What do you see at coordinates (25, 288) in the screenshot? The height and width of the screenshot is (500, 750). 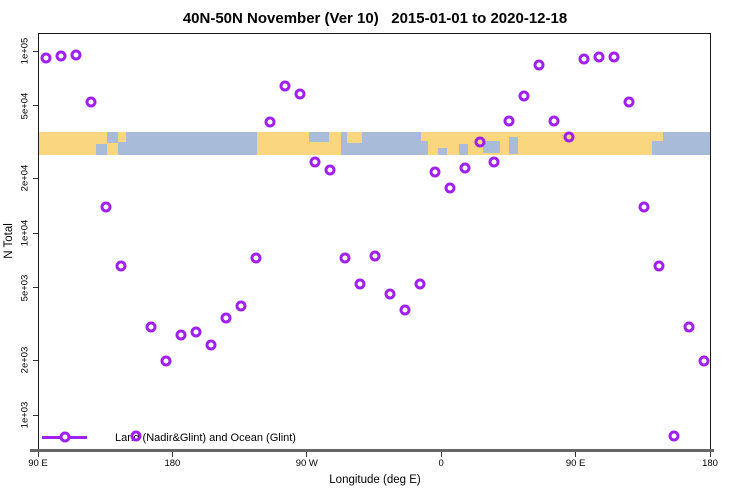 I see `y-axis-tick-label: 5e+03` at bounding box center [25, 288].